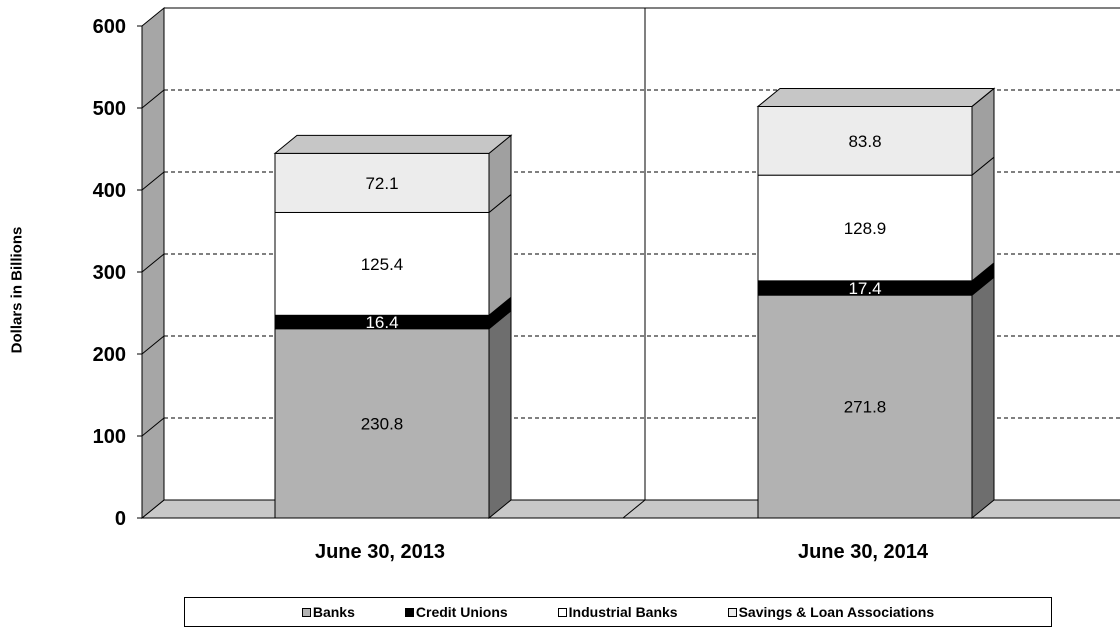 This screenshot has width=1120, height=631. Describe the element at coordinates (634, 509) in the screenshot. I see `floor-divider` at that location.